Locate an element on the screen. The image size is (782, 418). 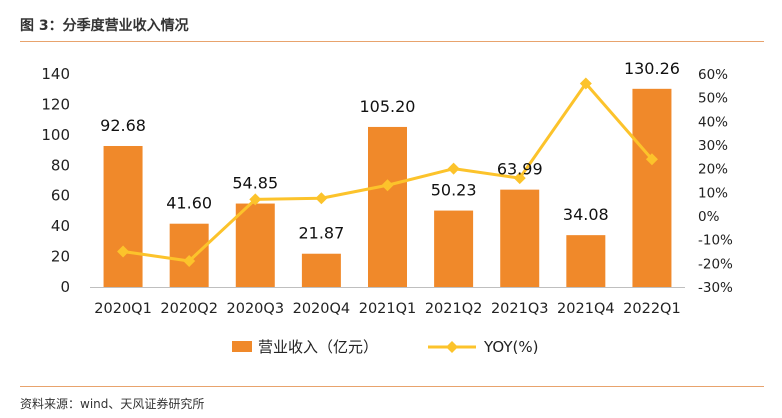
source-note: 资料来源：wind、天风证券研究所 is located at coordinates (112, 404).